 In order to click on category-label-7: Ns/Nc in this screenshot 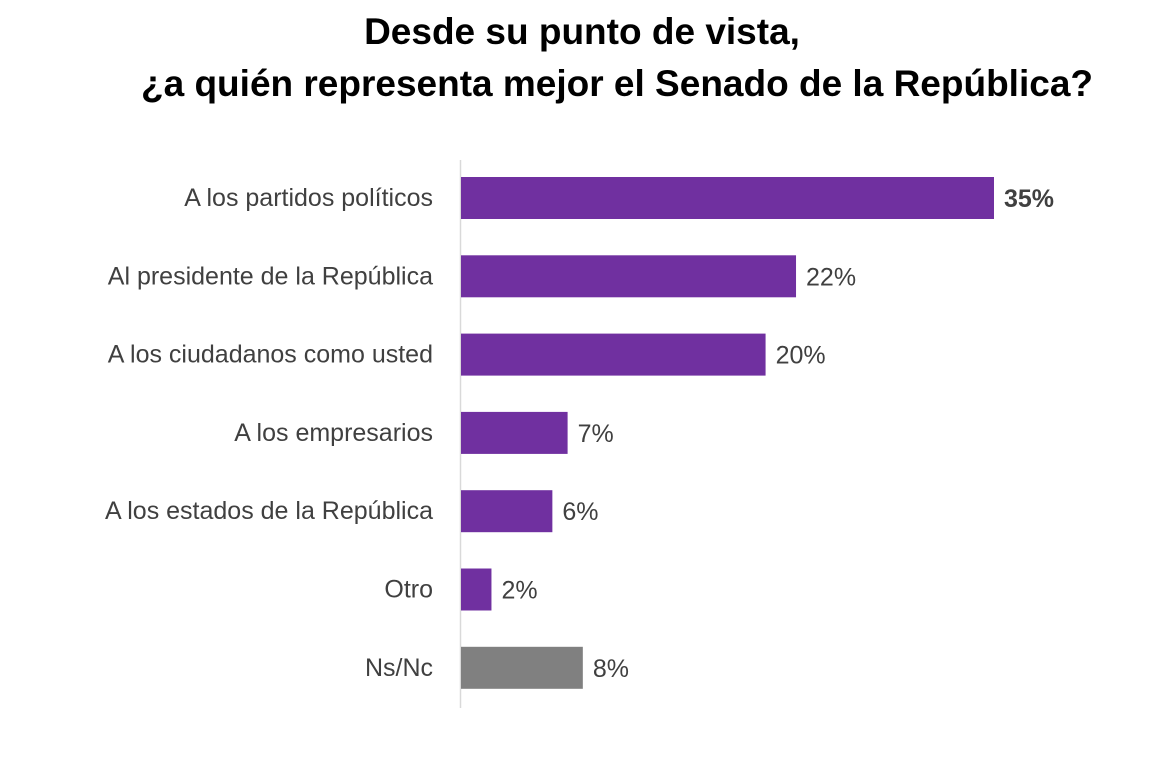, I will do `click(399, 668)`.